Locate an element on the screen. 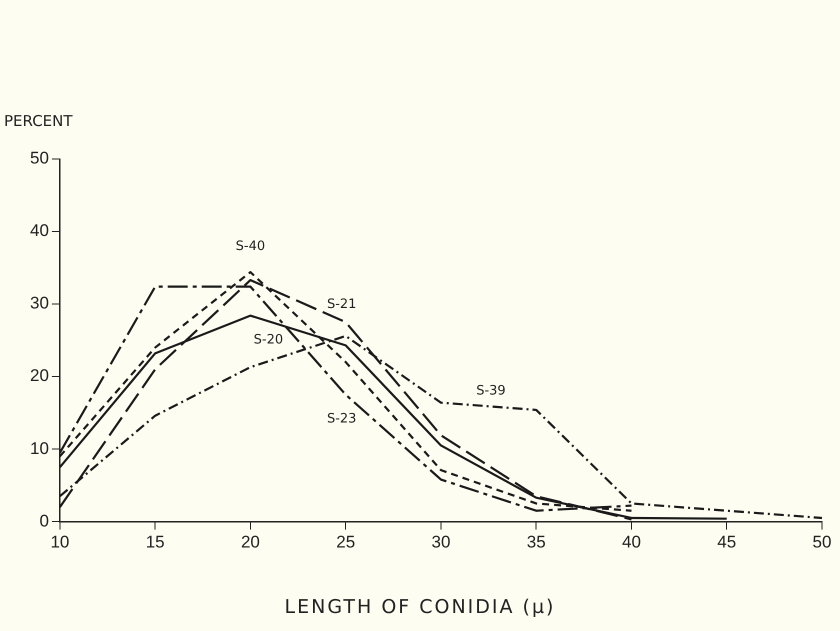  x-tick-label: 10 is located at coordinates (60, 542).